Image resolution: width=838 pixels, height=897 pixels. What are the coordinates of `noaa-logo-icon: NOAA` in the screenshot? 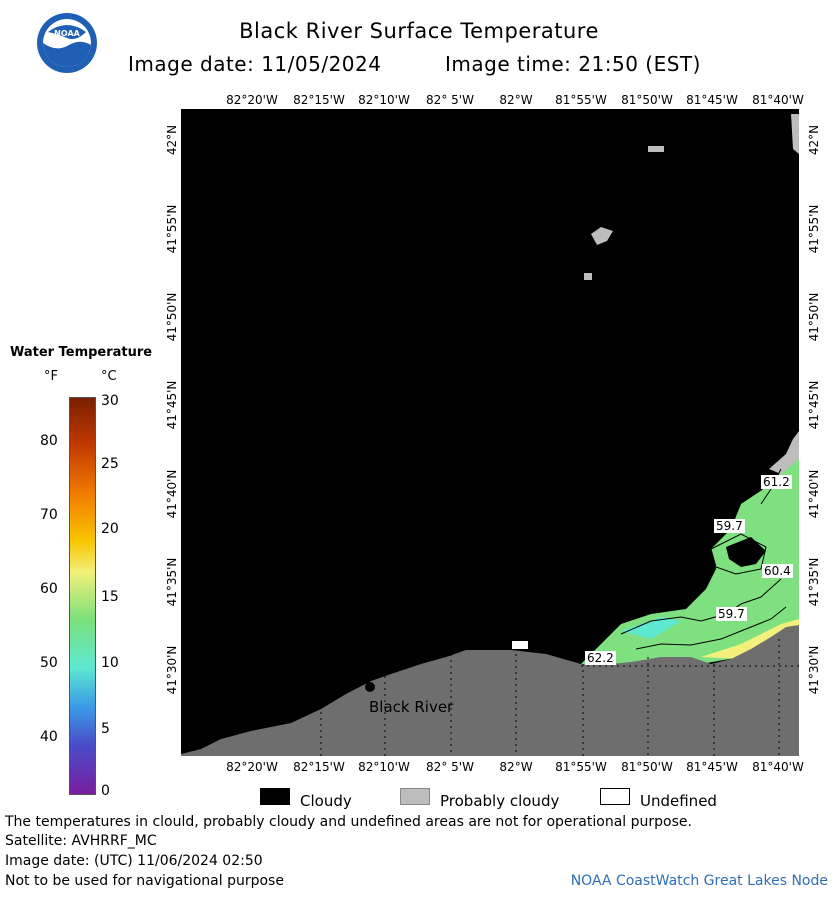 It's located at (67, 43).